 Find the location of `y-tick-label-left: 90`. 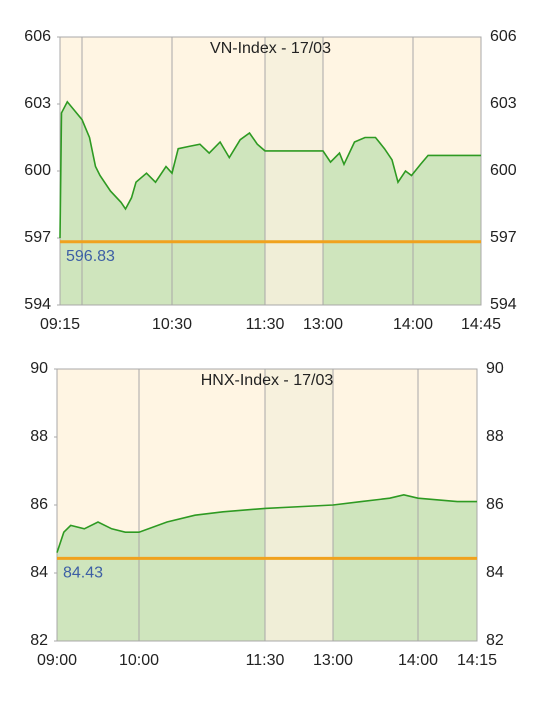

y-tick-label-left: 90 is located at coordinates (39, 368).